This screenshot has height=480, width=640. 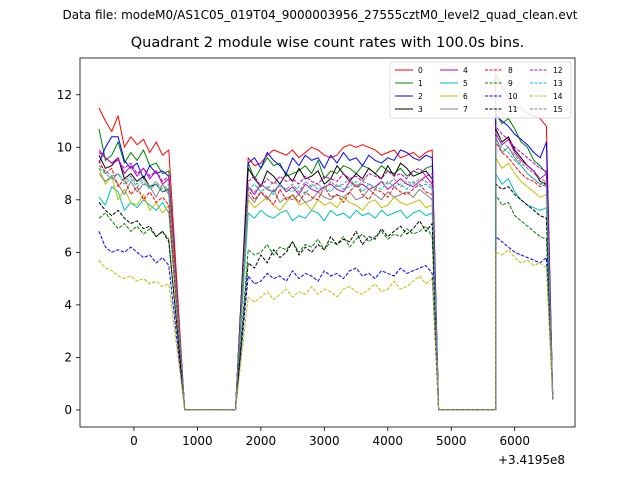 What do you see at coordinates (558, 96) in the screenshot?
I see `legend-label-14: 14` at bounding box center [558, 96].